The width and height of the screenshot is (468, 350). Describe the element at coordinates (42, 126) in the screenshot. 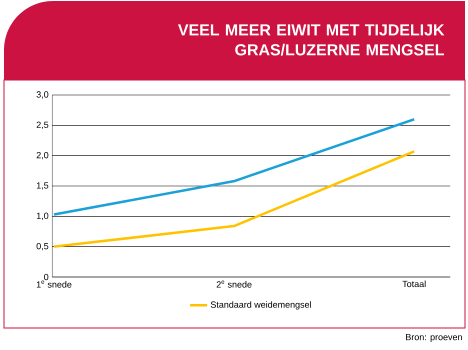

I see `y-tick-label: 2,5` at that location.